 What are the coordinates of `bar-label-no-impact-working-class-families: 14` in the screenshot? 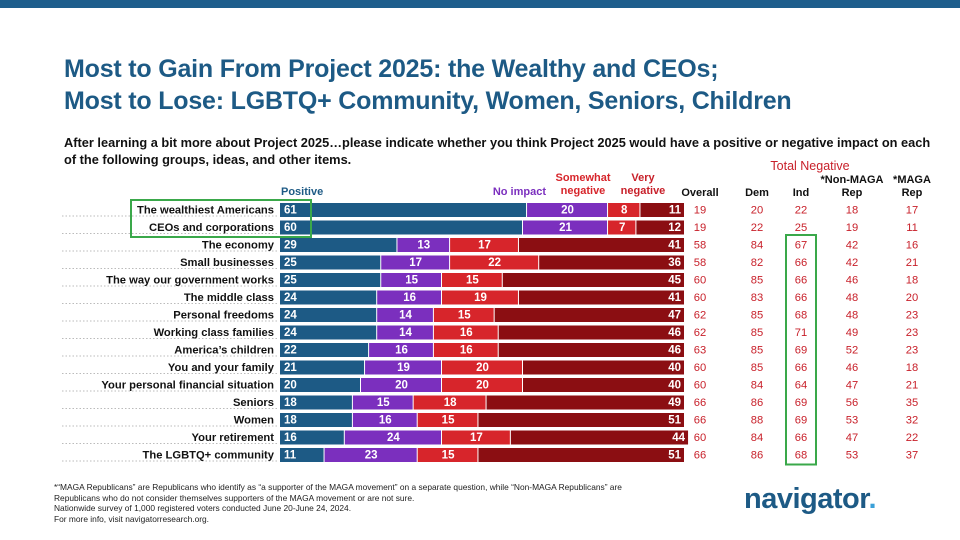 It's located at (405, 333).